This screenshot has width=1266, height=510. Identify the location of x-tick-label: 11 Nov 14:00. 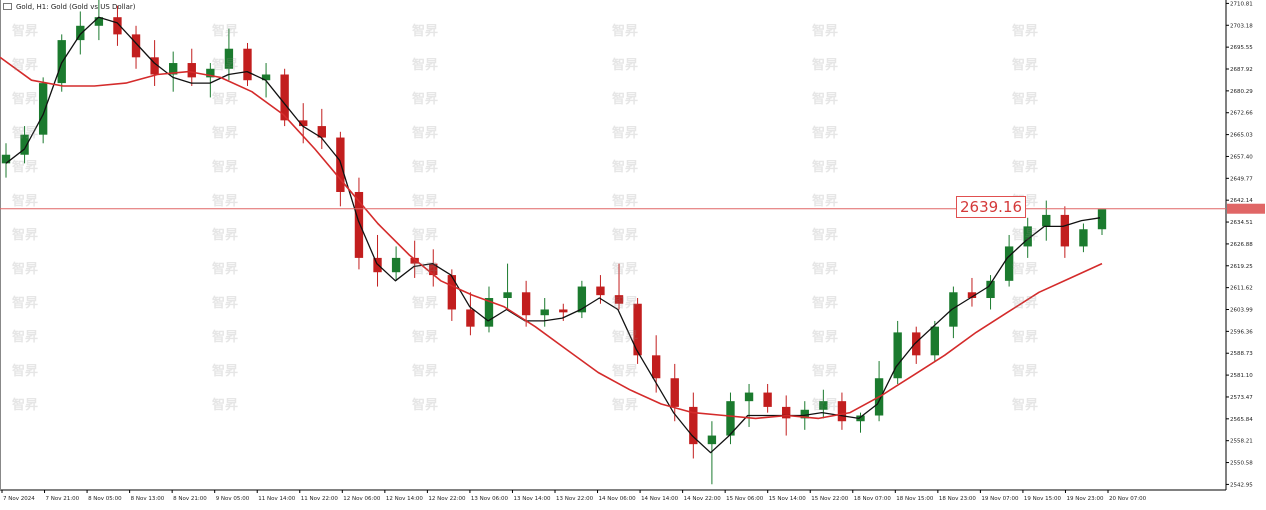
(277, 499).